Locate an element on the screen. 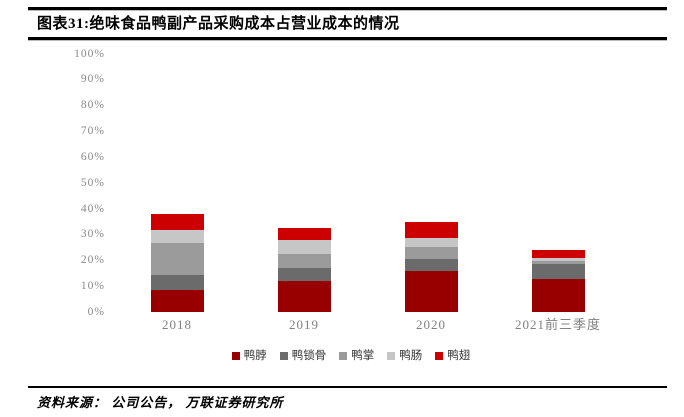 This screenshot has height=417, width=684. title-top-rule is located at coordinates (347, 9).